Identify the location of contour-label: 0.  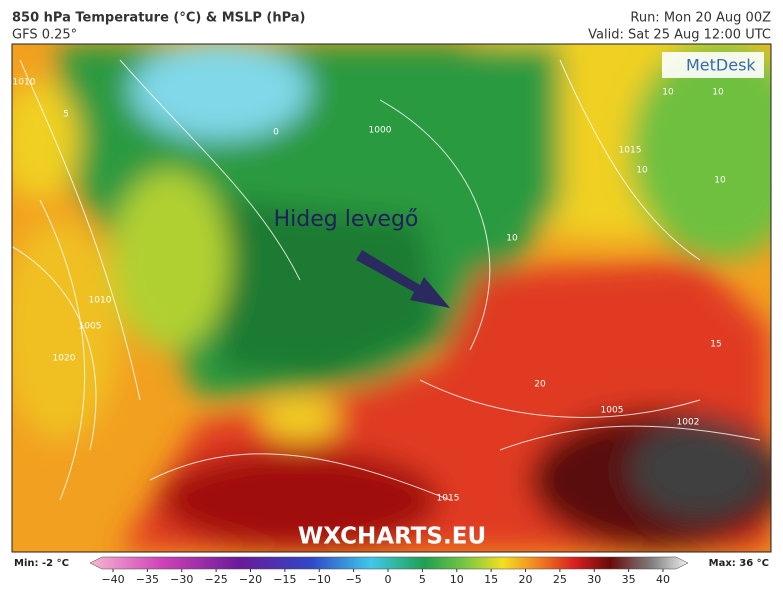
(276, 133).